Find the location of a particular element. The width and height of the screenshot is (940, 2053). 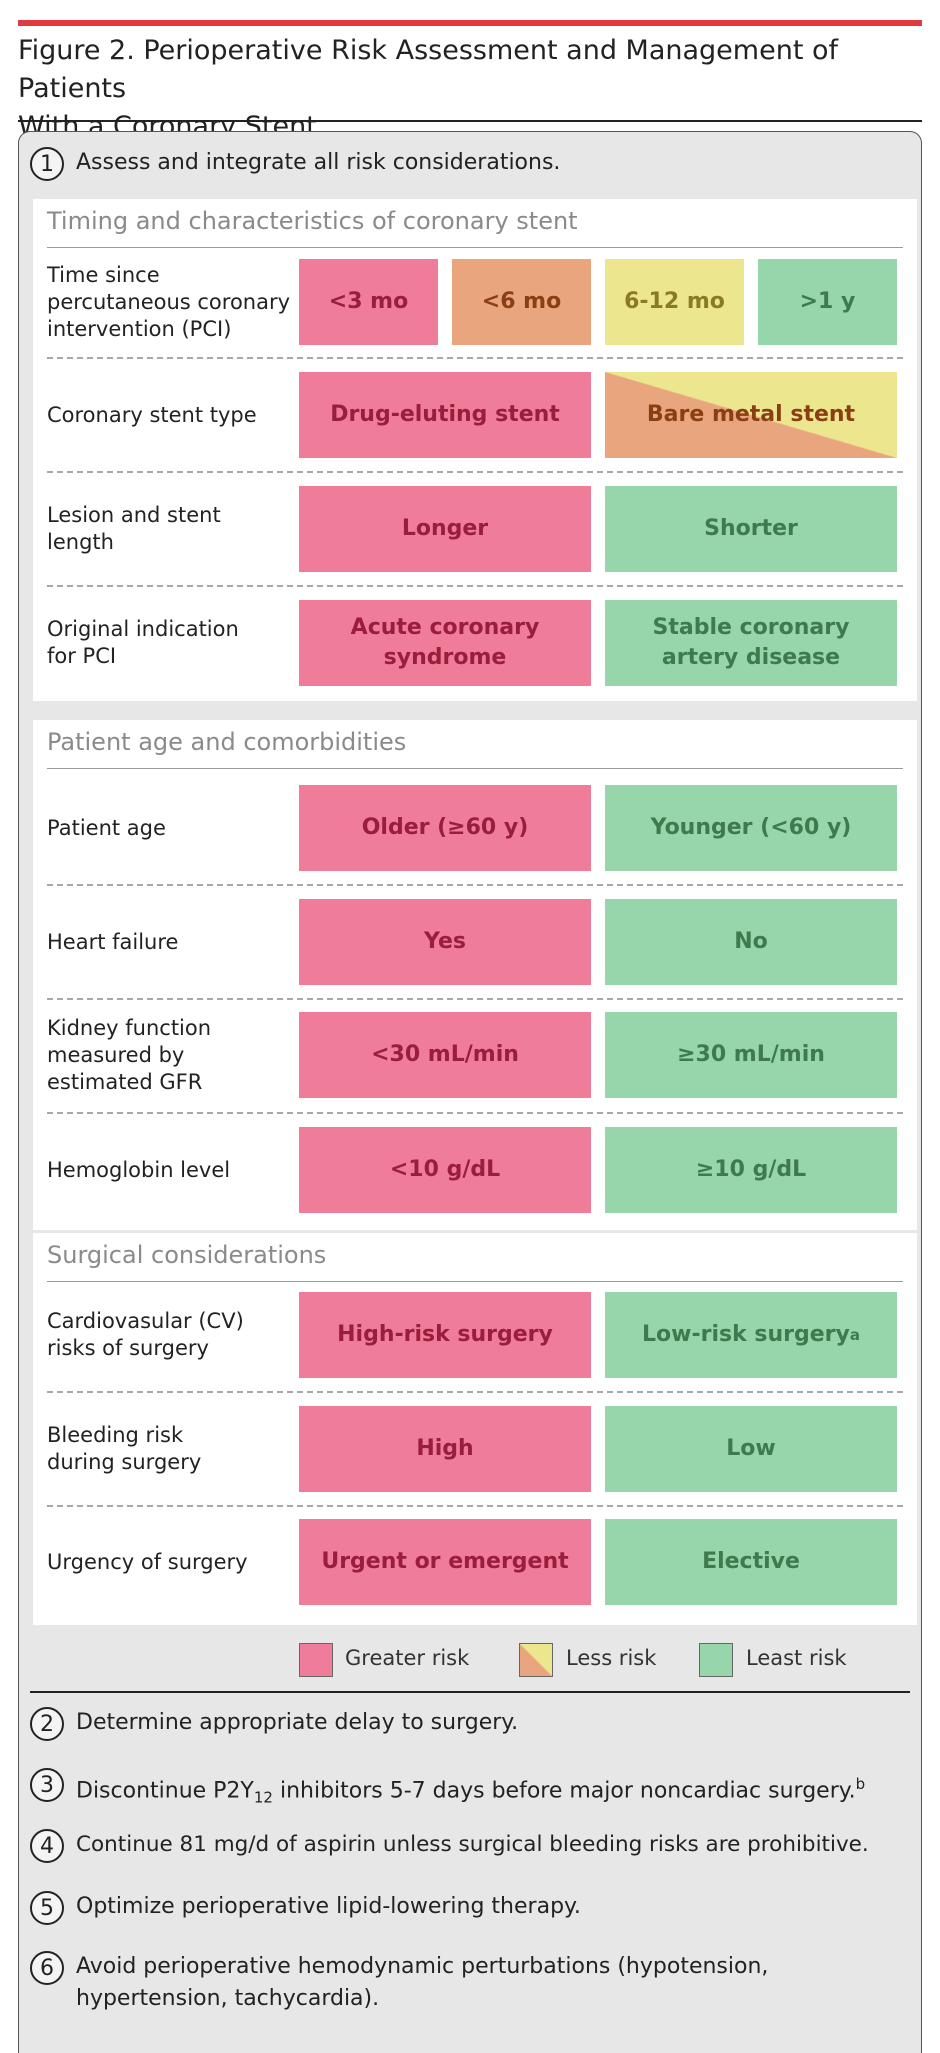

row-label: Urgency of surgery is located at coordinates (147, 1561).